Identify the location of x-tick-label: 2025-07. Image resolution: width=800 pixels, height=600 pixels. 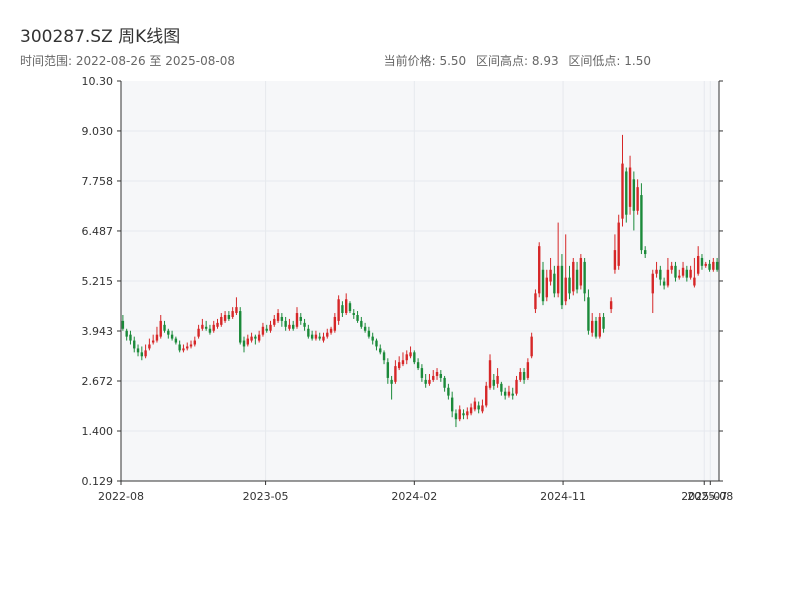
(704, 496).